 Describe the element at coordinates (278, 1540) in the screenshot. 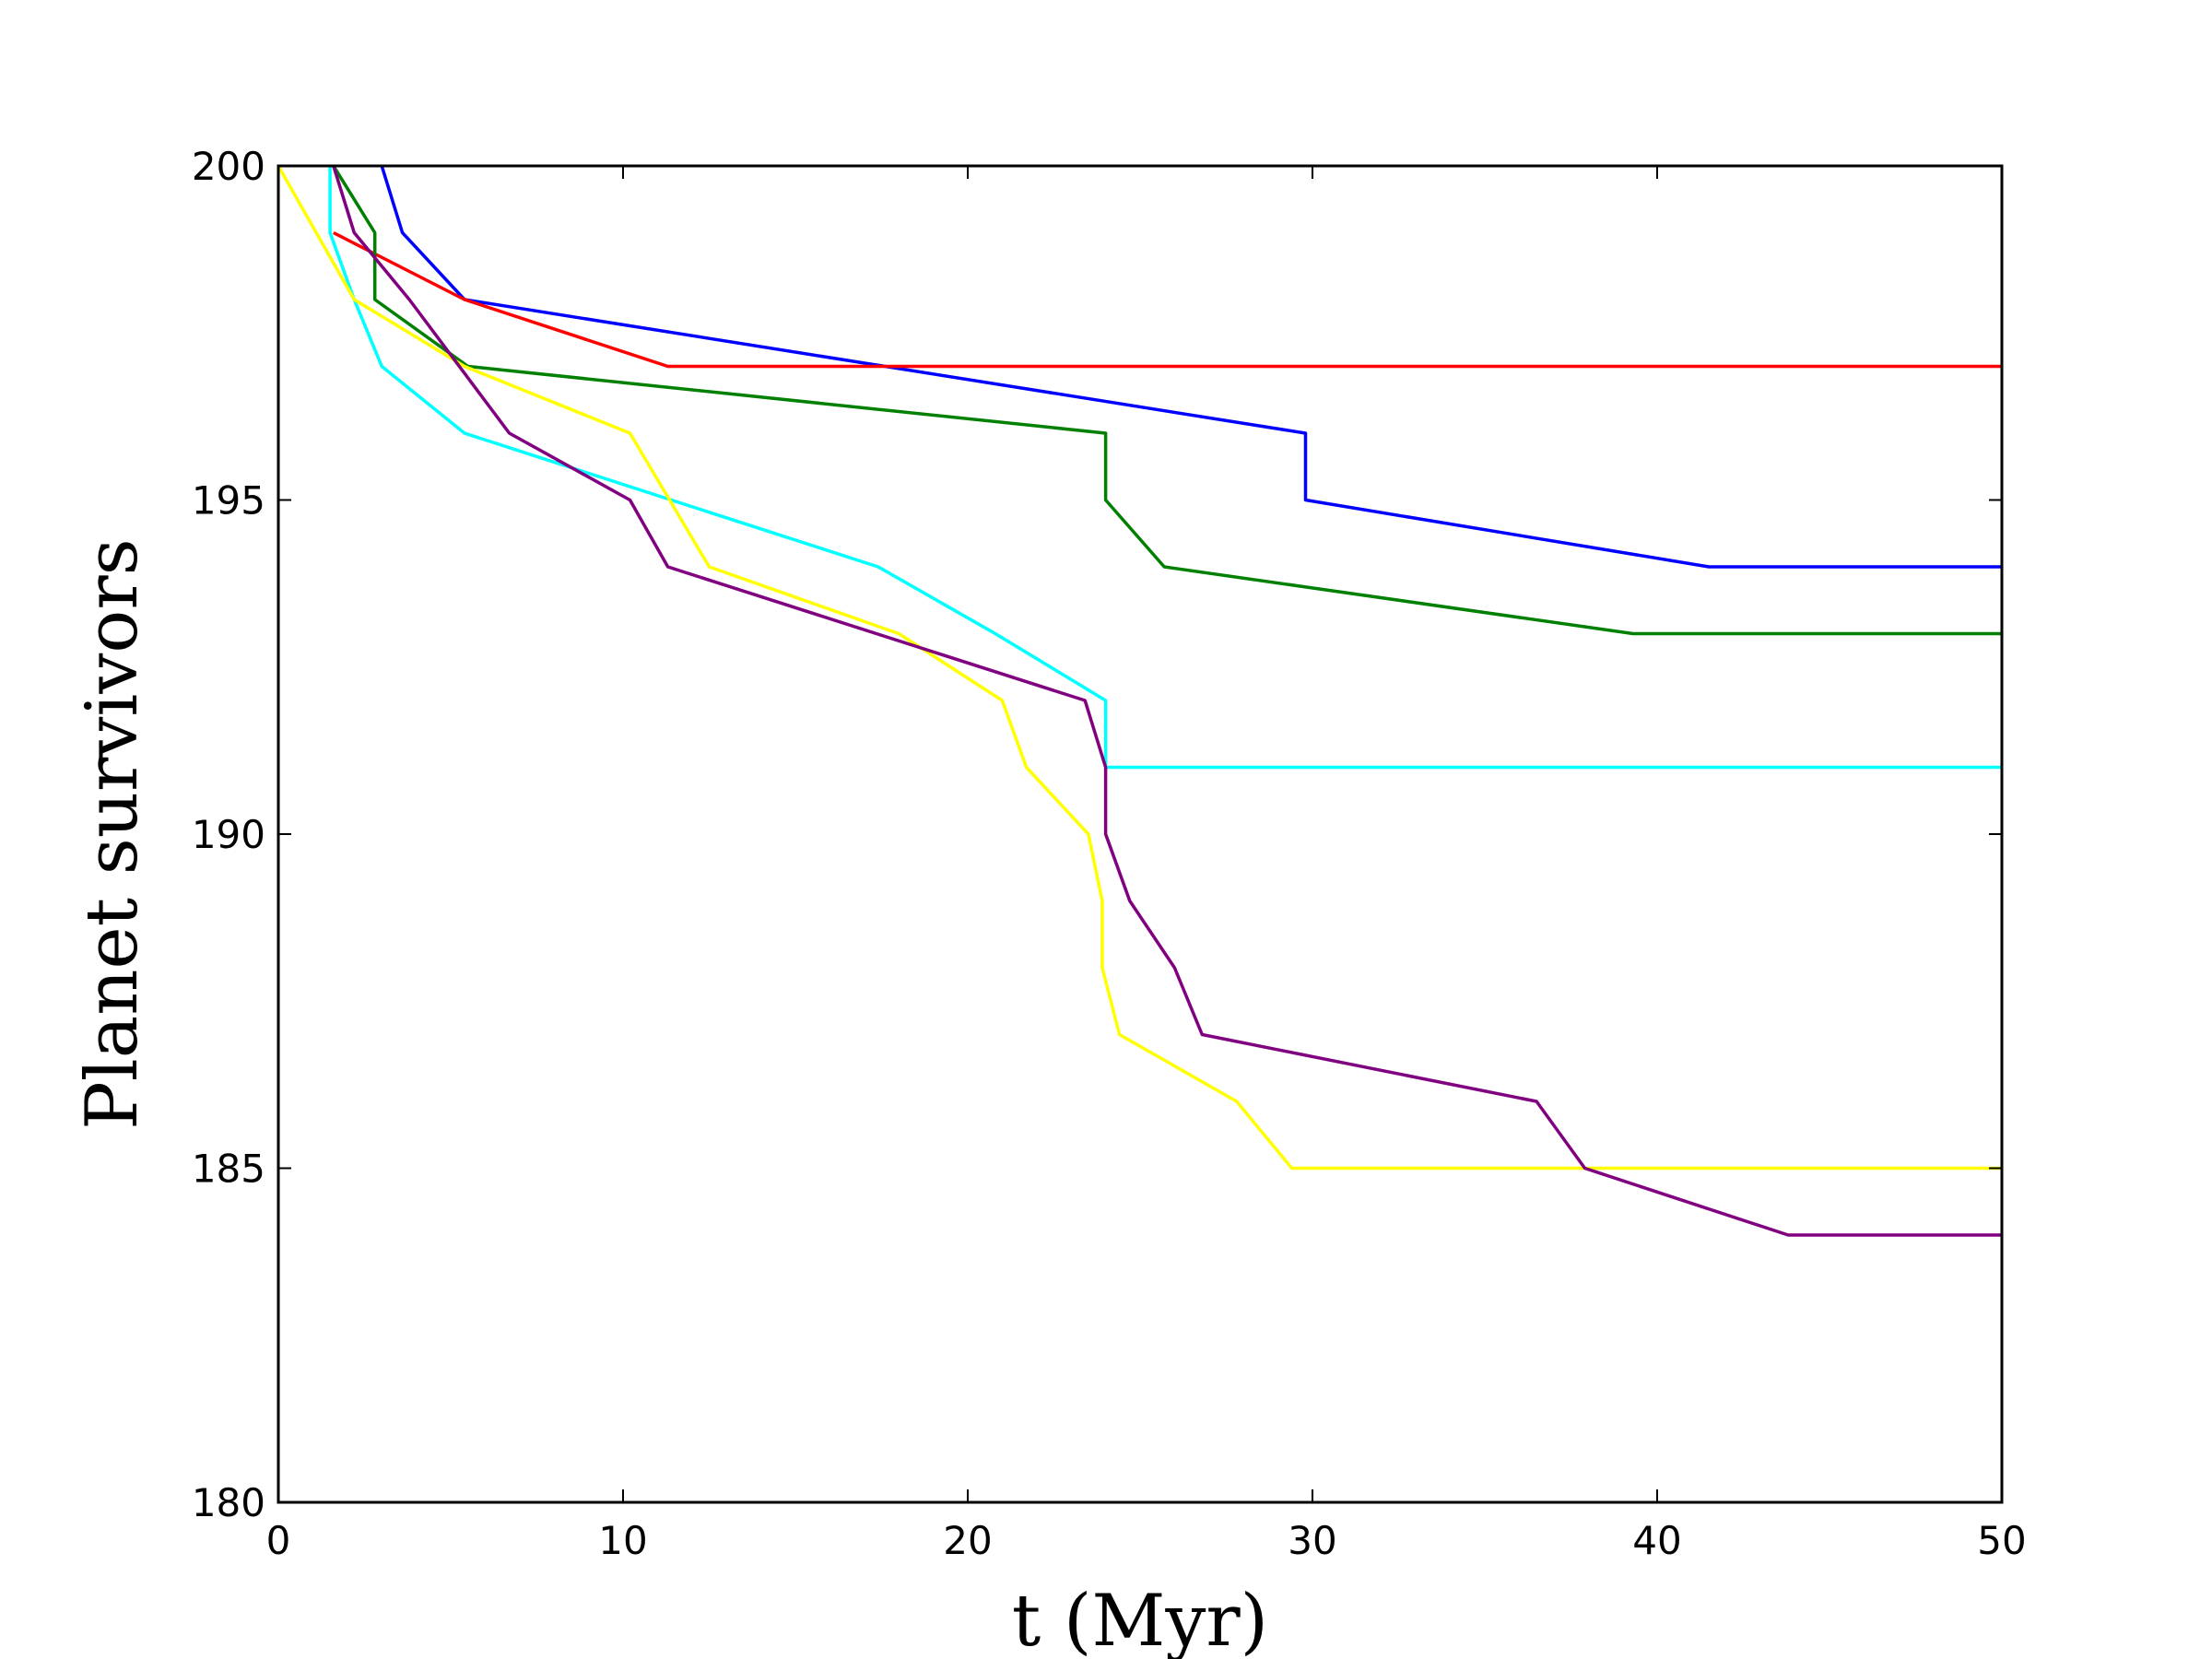

I see `x-tick-label: 0` at that location.